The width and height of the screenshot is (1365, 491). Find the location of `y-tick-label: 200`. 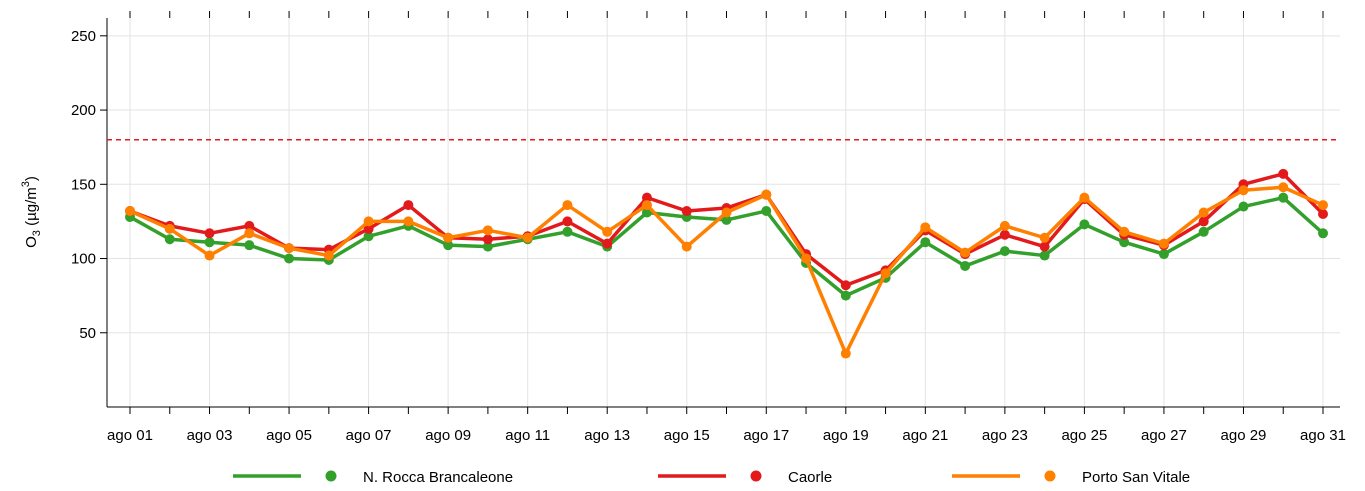

y-tick-label: 200 is located at coordinates (83, 110).